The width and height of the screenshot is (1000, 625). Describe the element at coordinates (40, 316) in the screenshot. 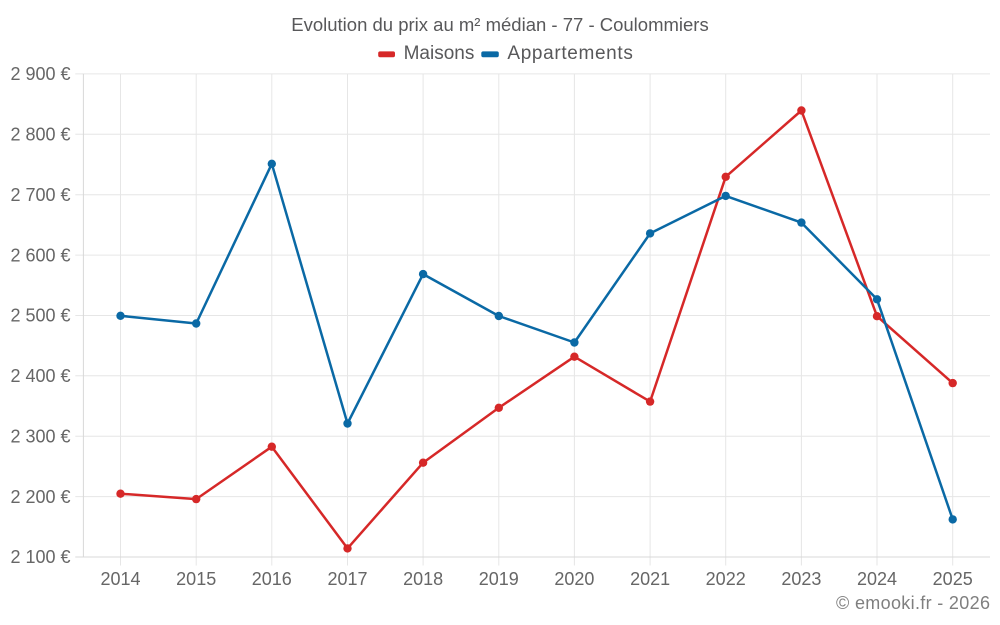

I see `svg-text: 2 500 €` at that location.